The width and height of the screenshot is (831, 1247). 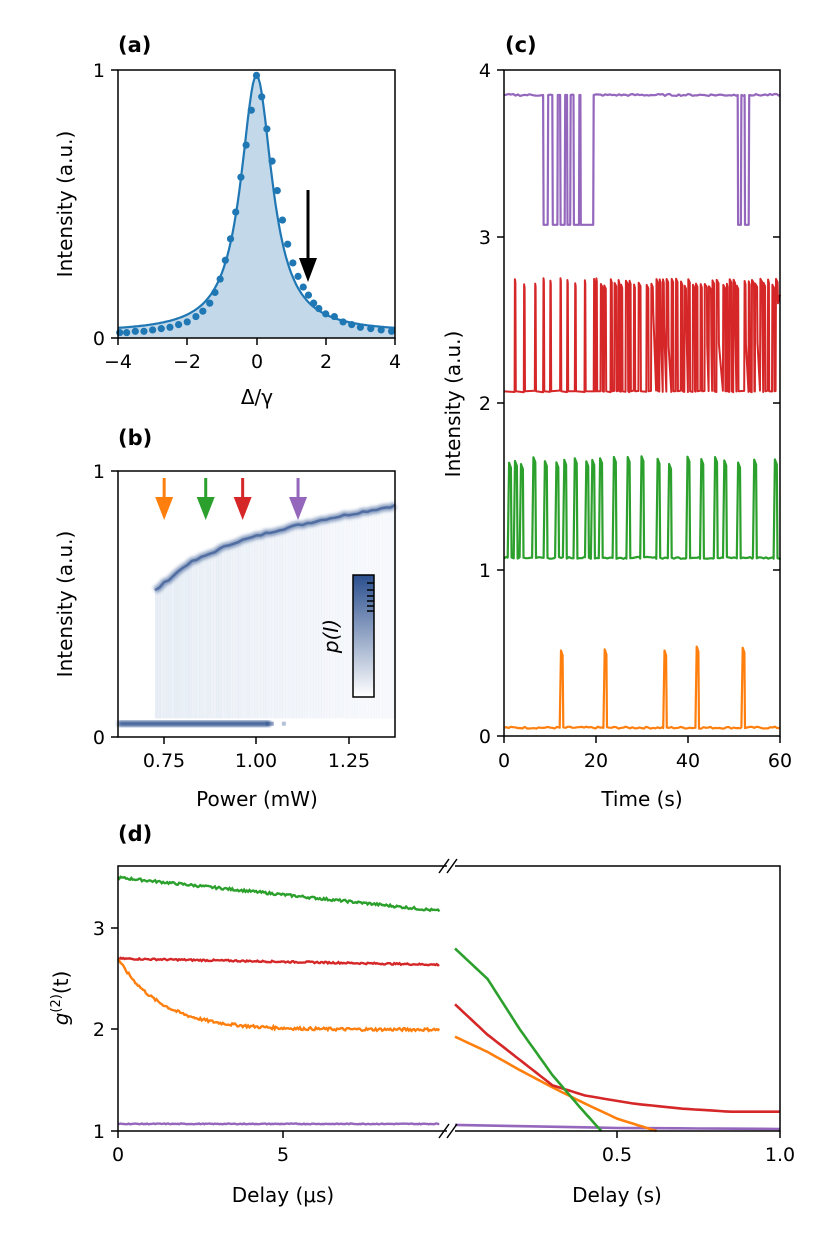 What do you see at coordinates (135, 834) in the screenshot?
I see `panel-d-label: (d)` at bounding box center [135, 834].